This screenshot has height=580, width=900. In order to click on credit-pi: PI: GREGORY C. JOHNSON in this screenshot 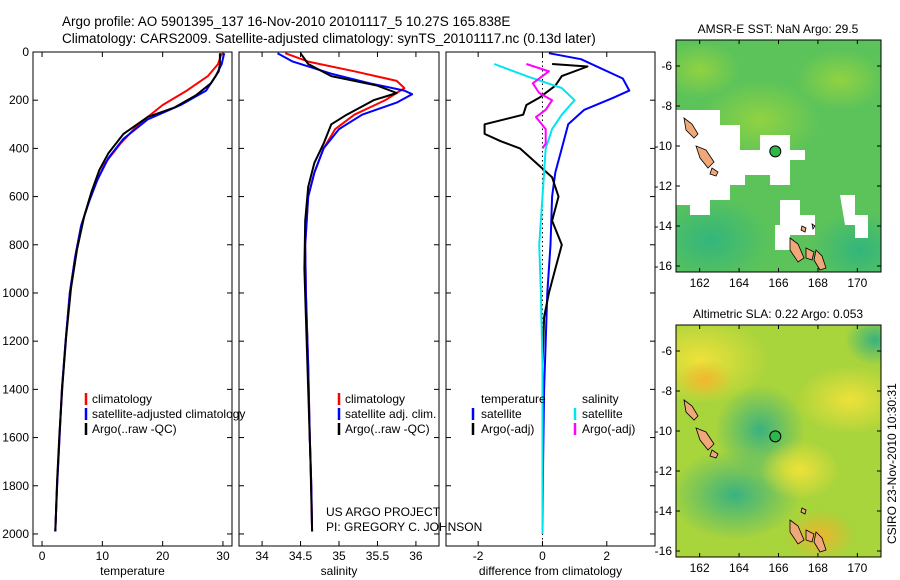, I will do `click(404, 527)`.